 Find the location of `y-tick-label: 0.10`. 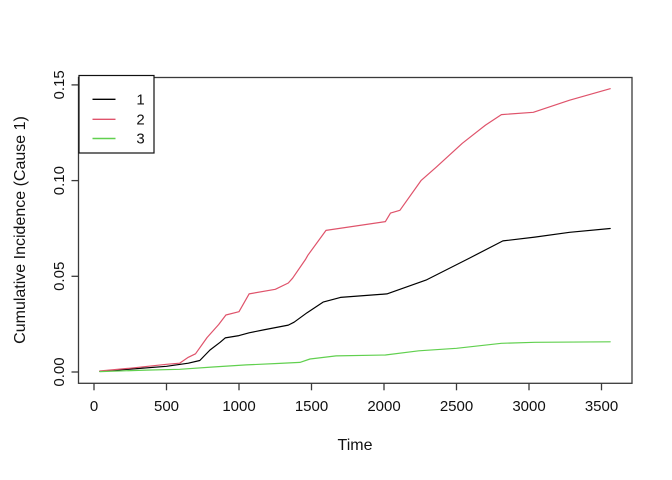

y-tick-label: 0.10 is located at coordinates (59, 180).